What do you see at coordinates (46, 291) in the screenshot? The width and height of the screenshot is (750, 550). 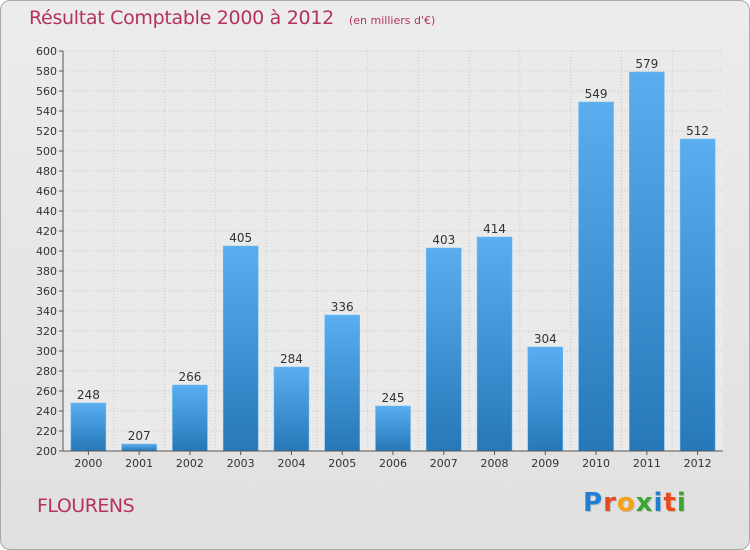 I see `y-tick-label: 360` at bounding box center [46, 291].